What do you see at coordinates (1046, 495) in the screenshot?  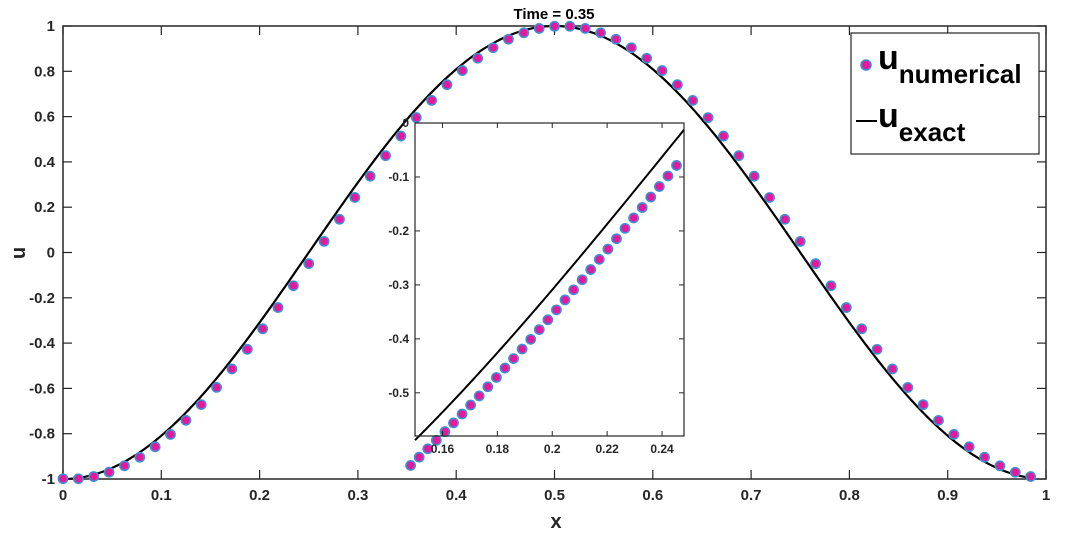 I see `x-tick-label: 1` at bounding box center [1046, 495].